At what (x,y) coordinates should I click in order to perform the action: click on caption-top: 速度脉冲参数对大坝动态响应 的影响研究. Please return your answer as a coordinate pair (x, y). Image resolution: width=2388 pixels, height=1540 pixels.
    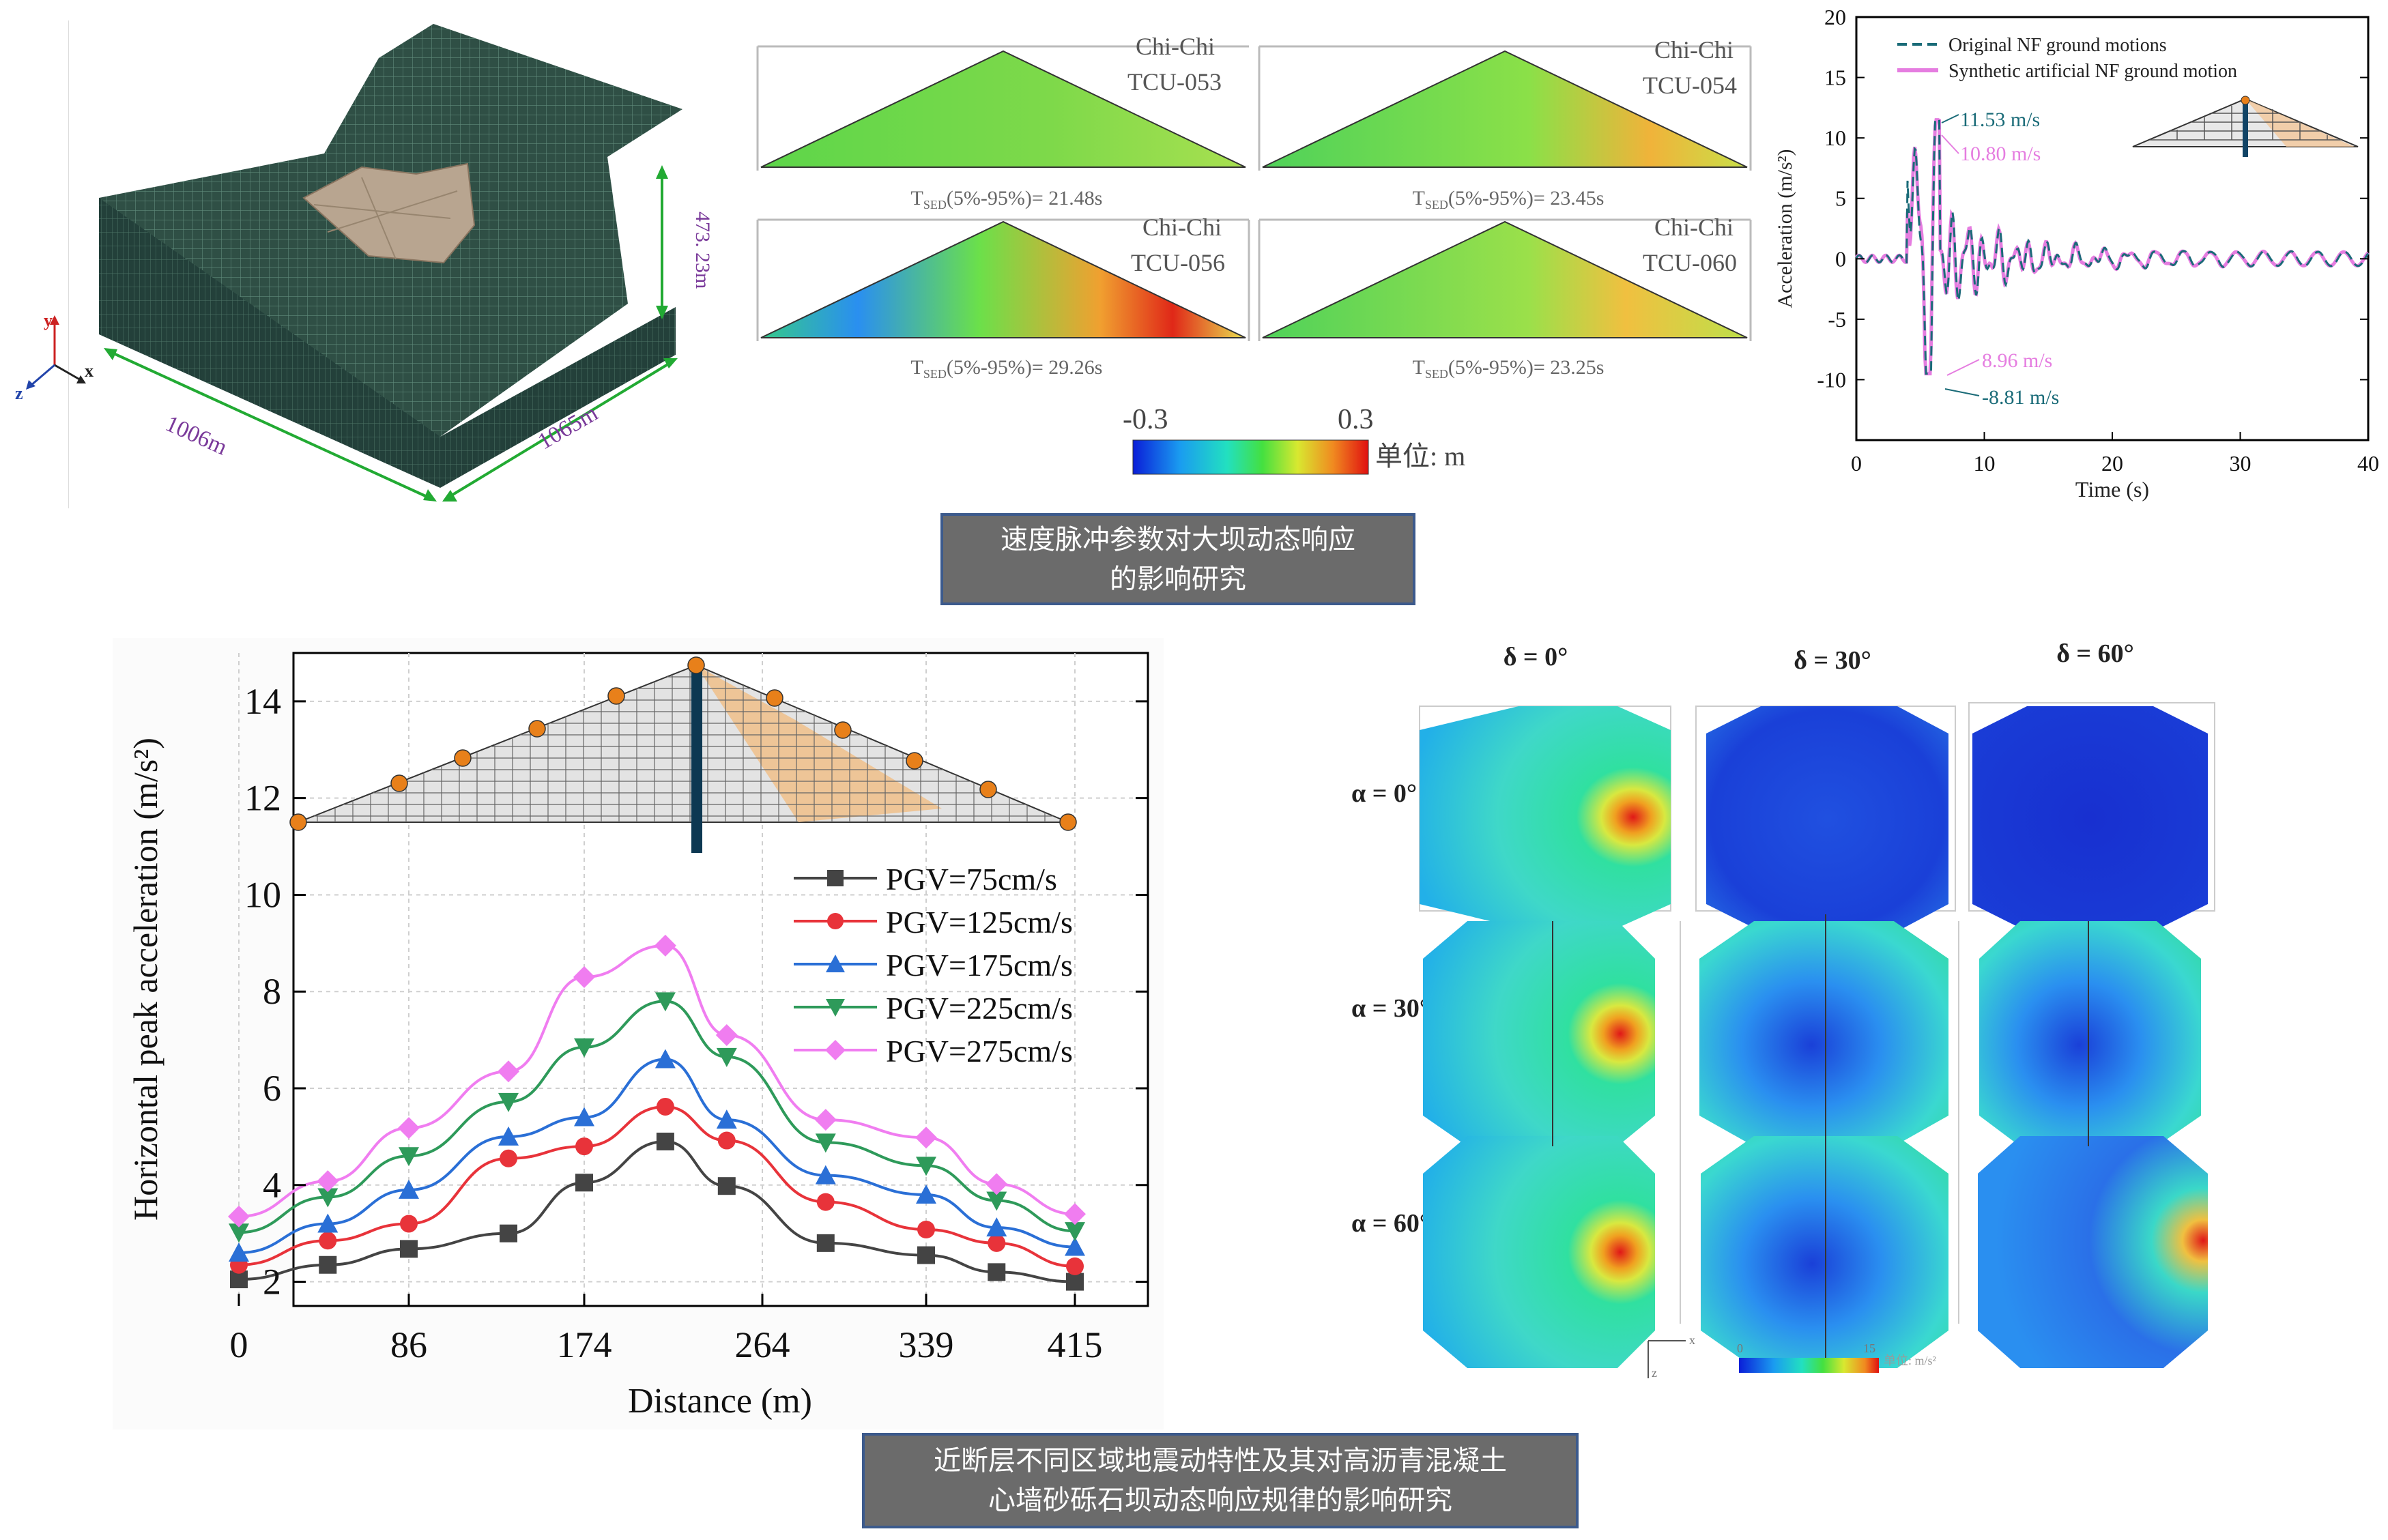
    Looking at the image, I should click on (1177, 559).